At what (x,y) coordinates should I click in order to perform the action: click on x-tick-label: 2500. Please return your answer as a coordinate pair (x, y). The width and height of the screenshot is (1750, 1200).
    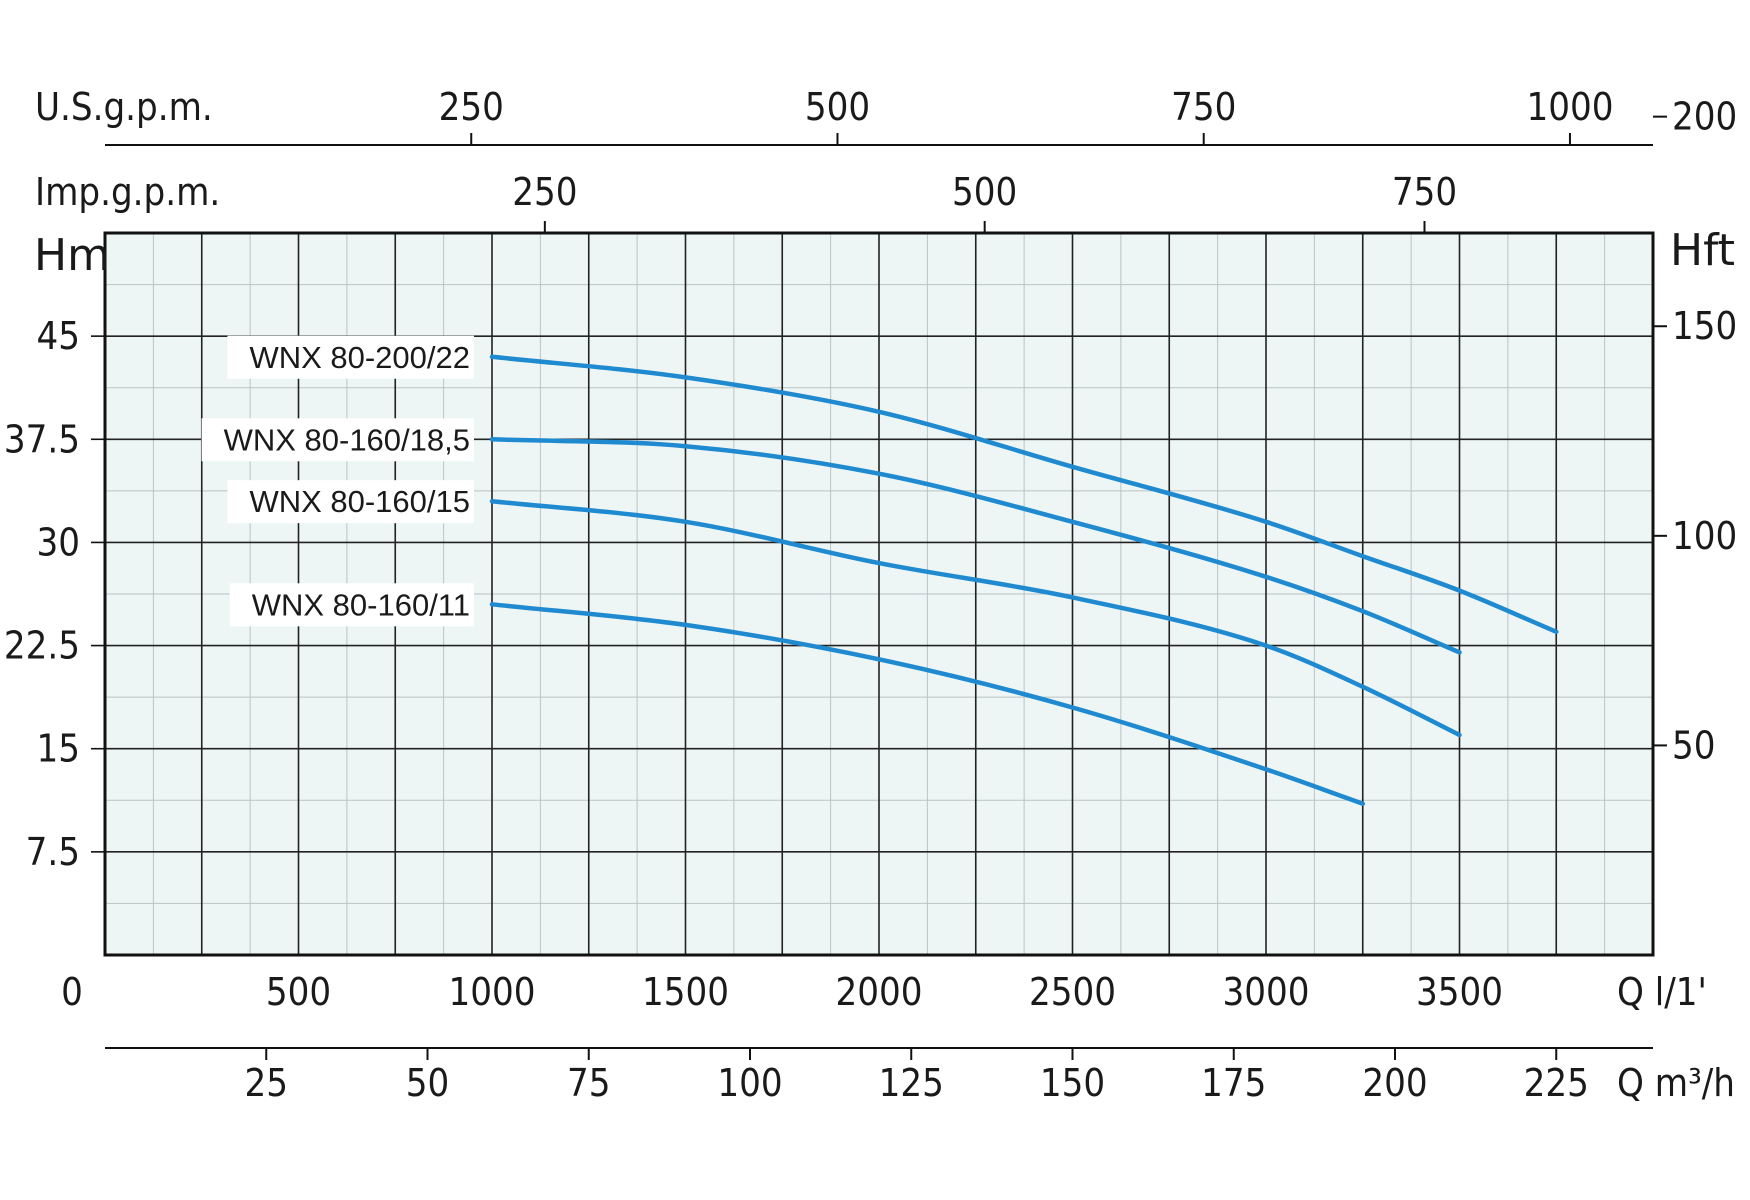
    Looking at the image, I should click on (1072, 992).